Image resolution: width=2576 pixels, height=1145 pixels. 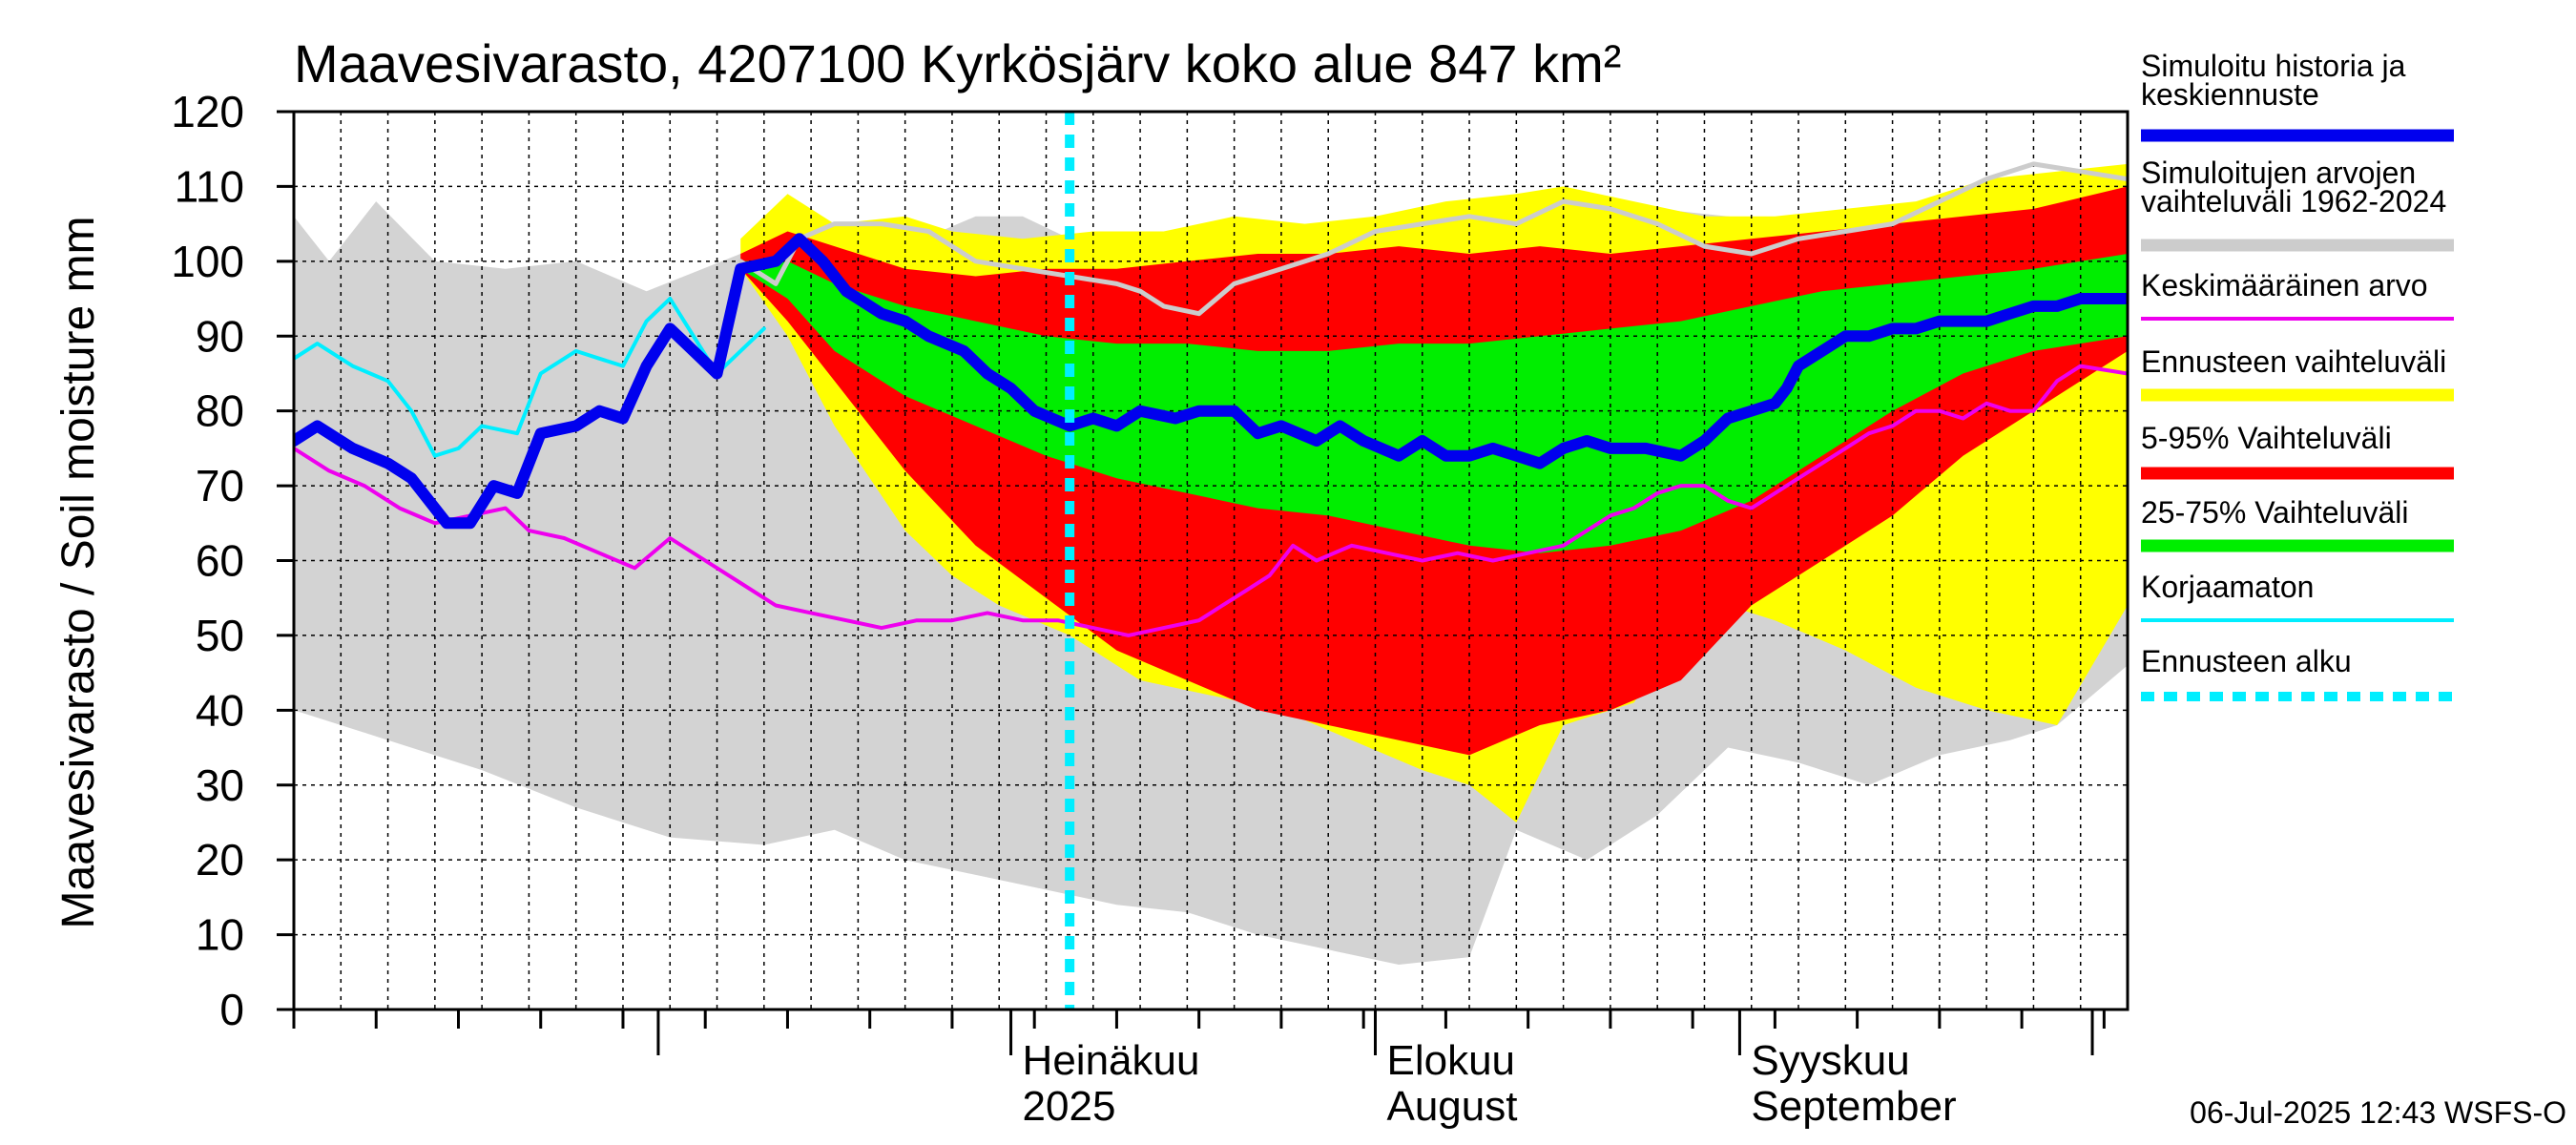 What do you see at coordinates (2293, 362) in the screenshot?
I see `legend-label: Ennusteen vaihteluväli` at bounding box center [2293, 362].